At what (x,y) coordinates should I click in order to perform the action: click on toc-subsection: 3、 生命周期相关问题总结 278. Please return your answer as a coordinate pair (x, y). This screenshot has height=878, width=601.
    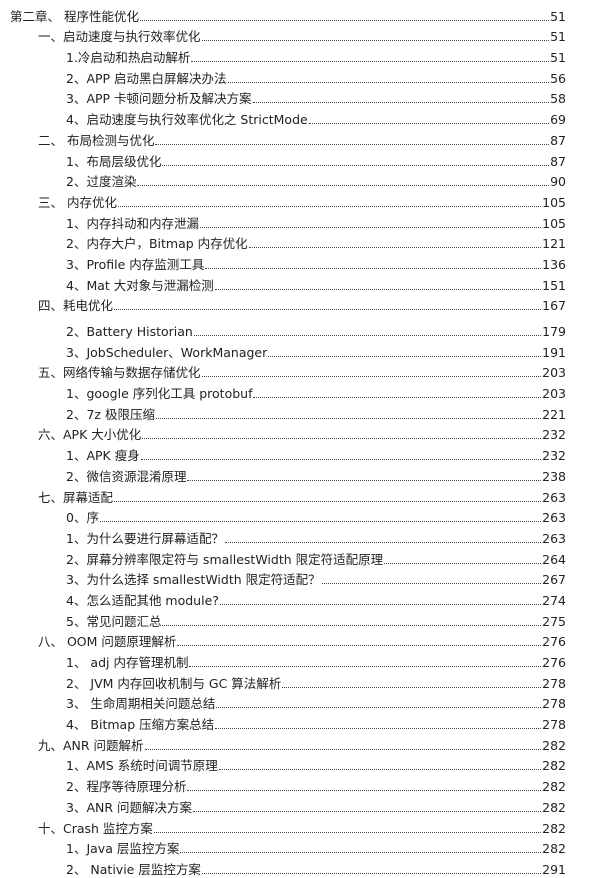
    Looking at the image, I should click on (300, 702).